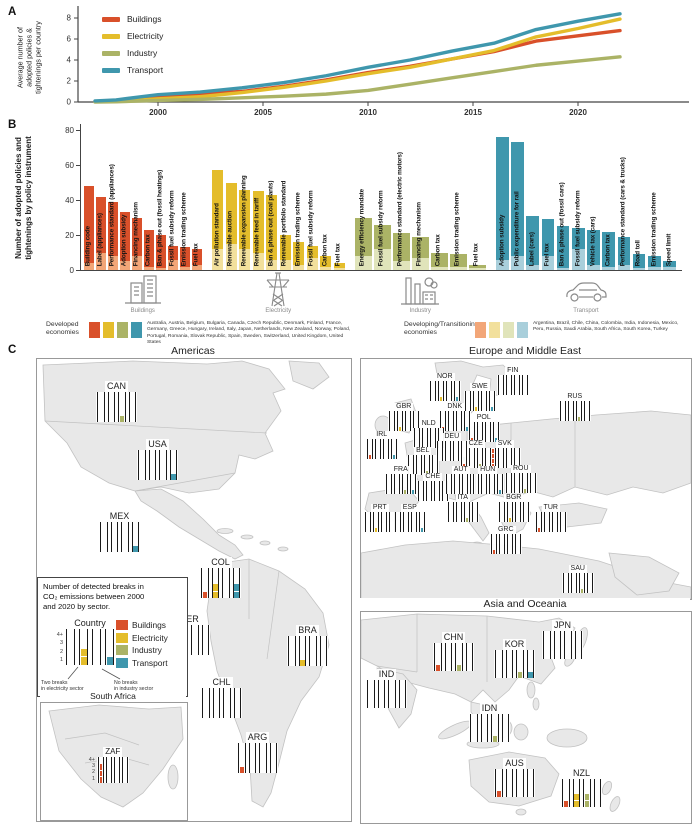 This screenshot has width=693, height=827. I want to click on bar-label: Fuel tax, so click(547, 255).